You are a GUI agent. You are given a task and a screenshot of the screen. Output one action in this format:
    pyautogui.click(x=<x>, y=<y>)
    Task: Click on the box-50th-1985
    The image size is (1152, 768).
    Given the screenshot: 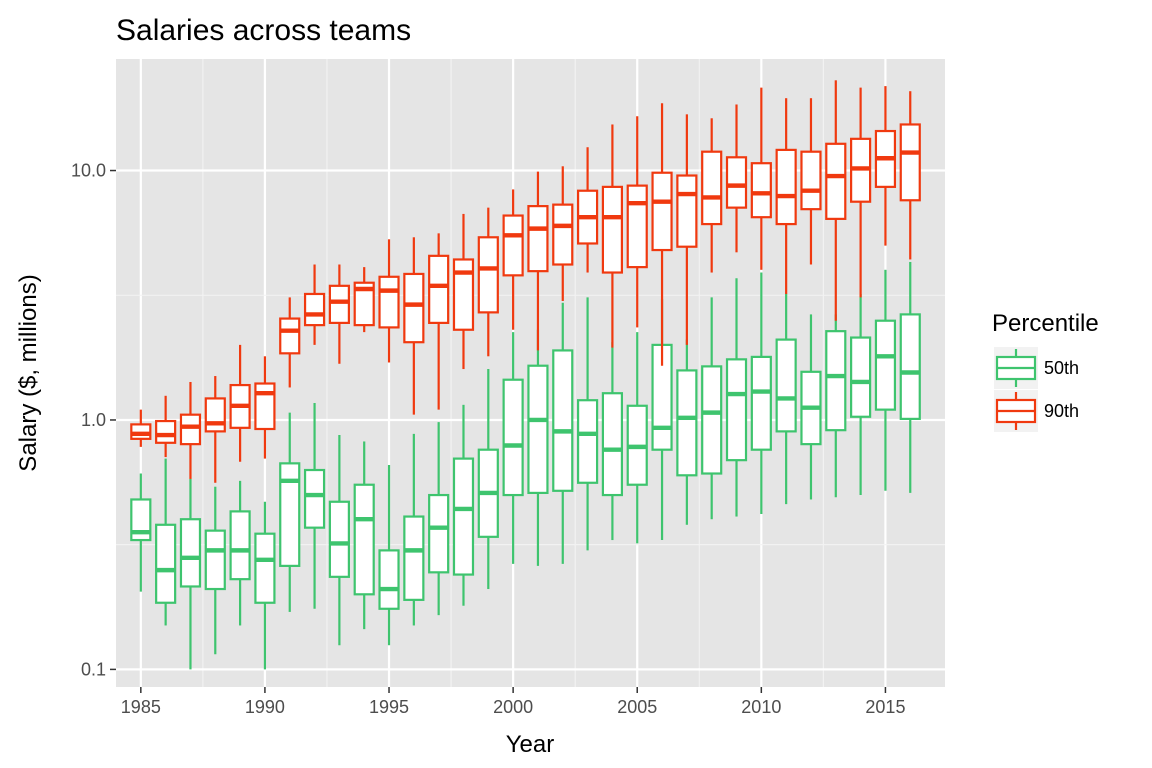 What is the action you would take?
    pyautogui.click(x=141, y=532)
    